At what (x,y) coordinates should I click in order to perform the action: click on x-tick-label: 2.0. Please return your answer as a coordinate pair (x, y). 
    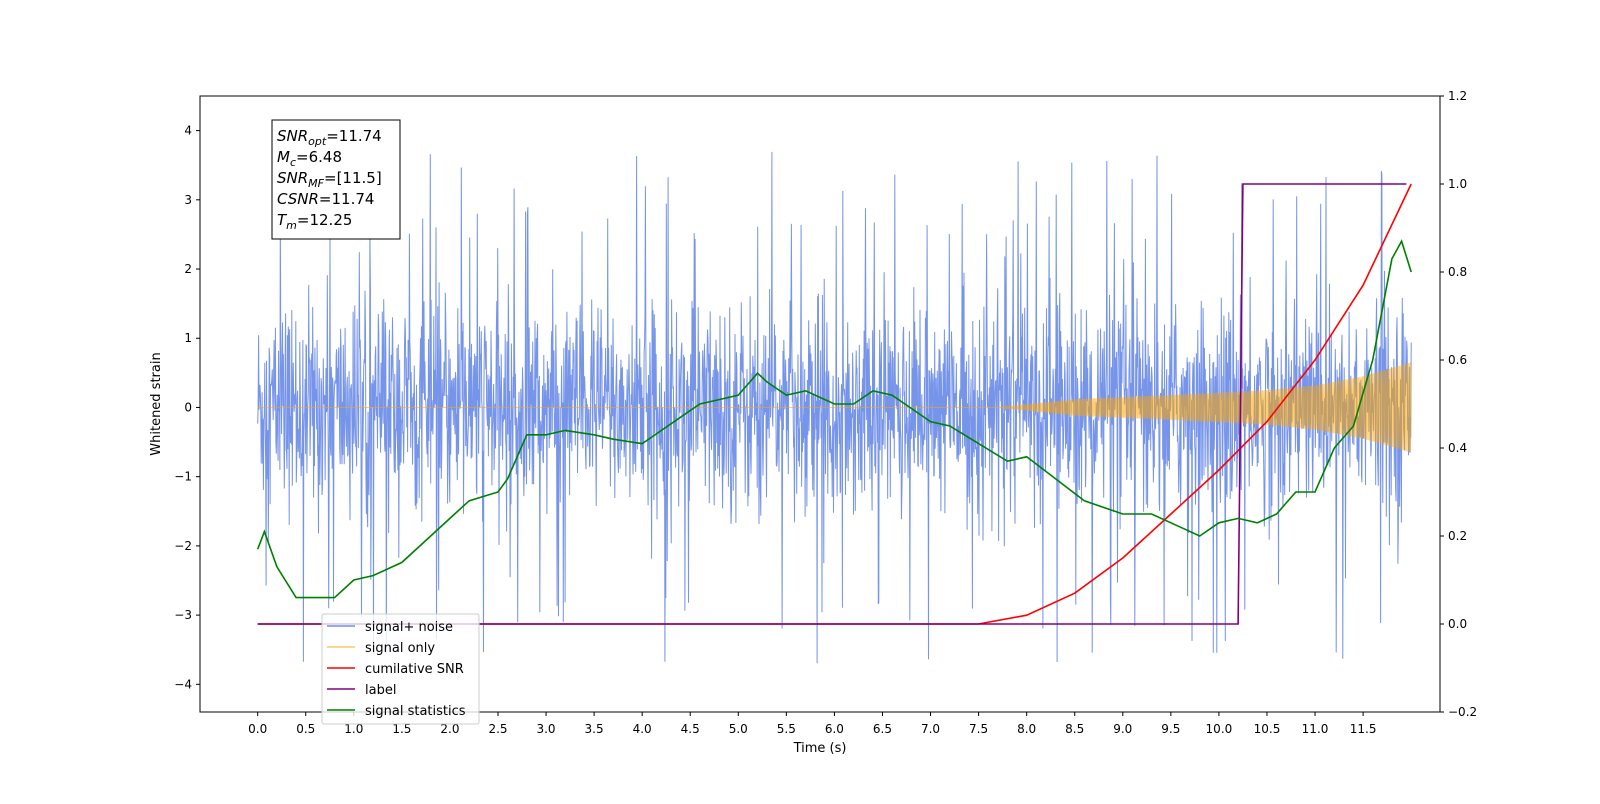
    Looking at the image, I should click on (449, 729).